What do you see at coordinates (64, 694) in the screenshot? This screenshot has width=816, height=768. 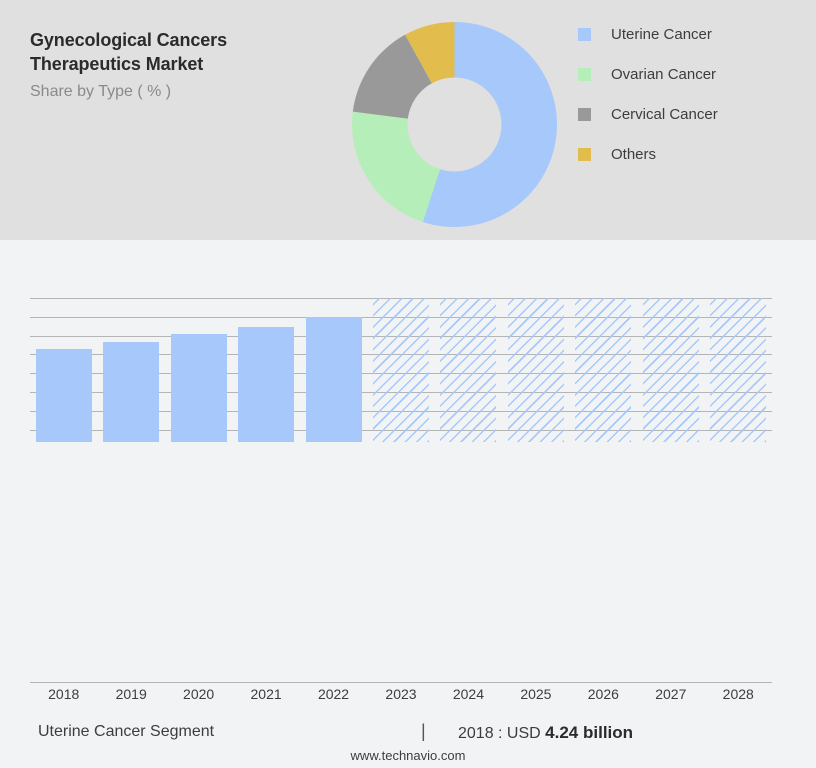 I see `x-axis-tick-label: 2018` at bounding box center [64, 694].